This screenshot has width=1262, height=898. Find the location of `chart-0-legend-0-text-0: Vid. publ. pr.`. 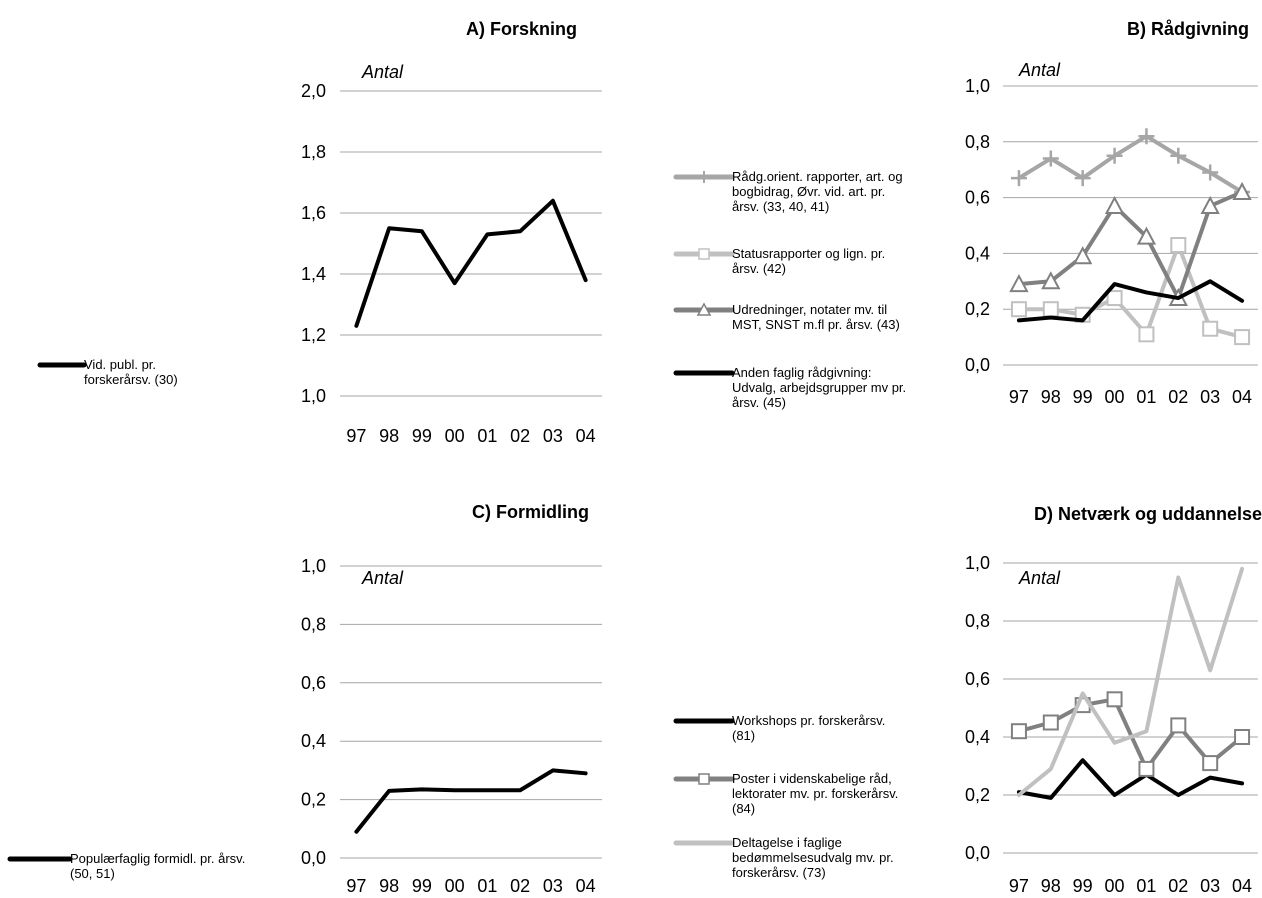

chart-0-legend-0-text-0: Vid. publ. pr. is located at coordinates (120, 364).